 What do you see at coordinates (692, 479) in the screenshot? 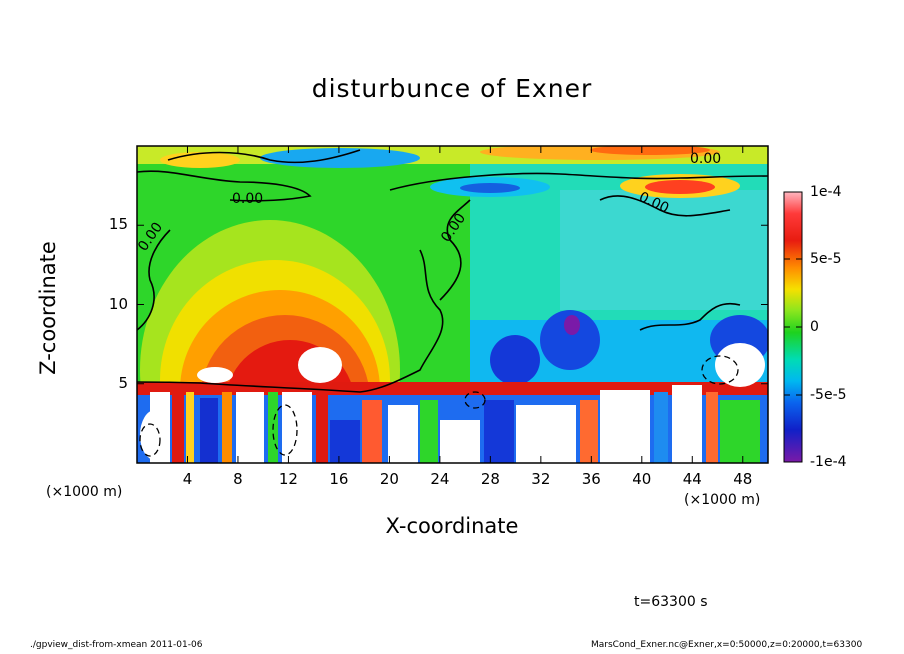
I see `x-tick-label: 44` at bounding box center [692, 479].